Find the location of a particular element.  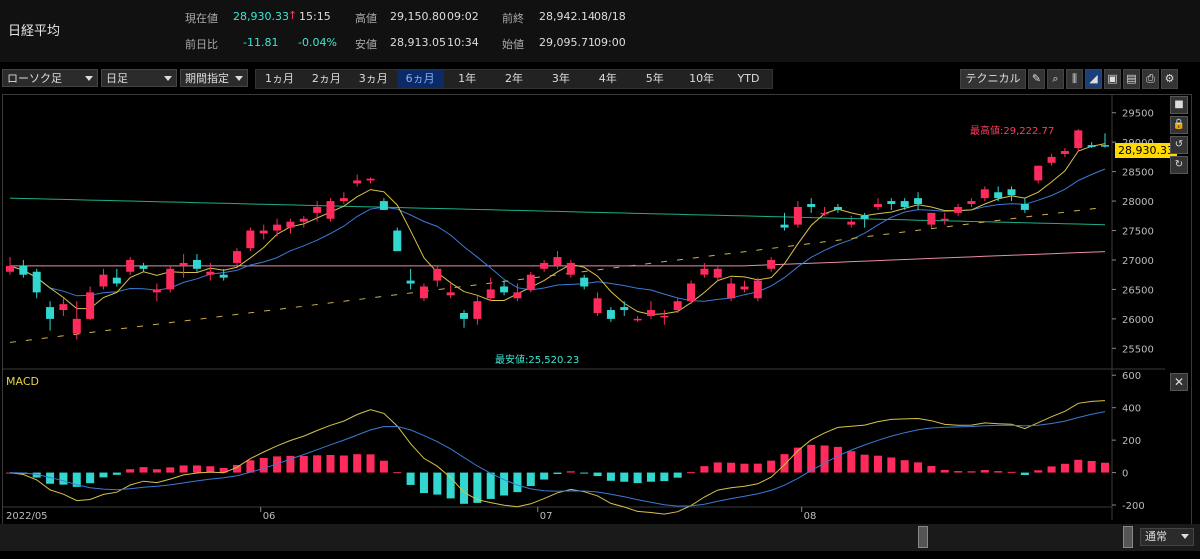

period-tab: YTD is located at coordinates (748, 78).